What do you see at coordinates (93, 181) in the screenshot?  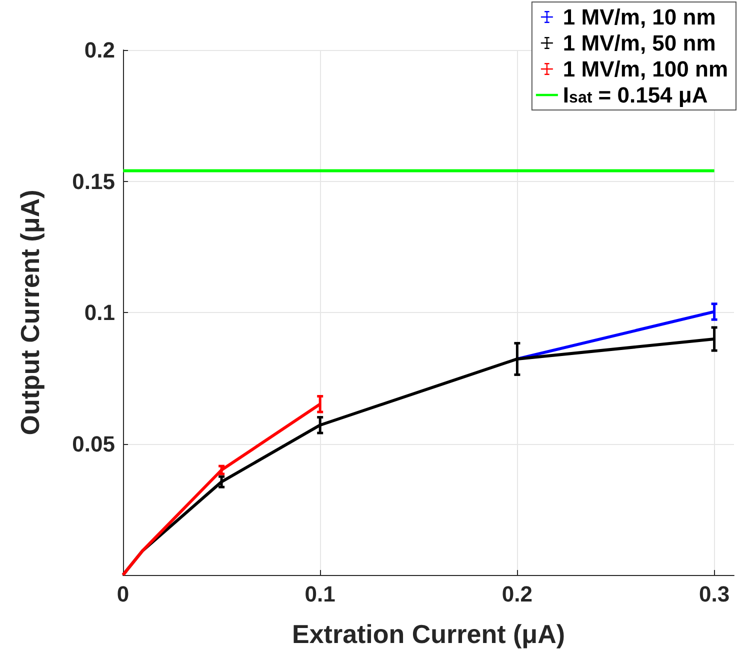 I see `y-tick-label: 0.15` at bounding box center [93, 181].